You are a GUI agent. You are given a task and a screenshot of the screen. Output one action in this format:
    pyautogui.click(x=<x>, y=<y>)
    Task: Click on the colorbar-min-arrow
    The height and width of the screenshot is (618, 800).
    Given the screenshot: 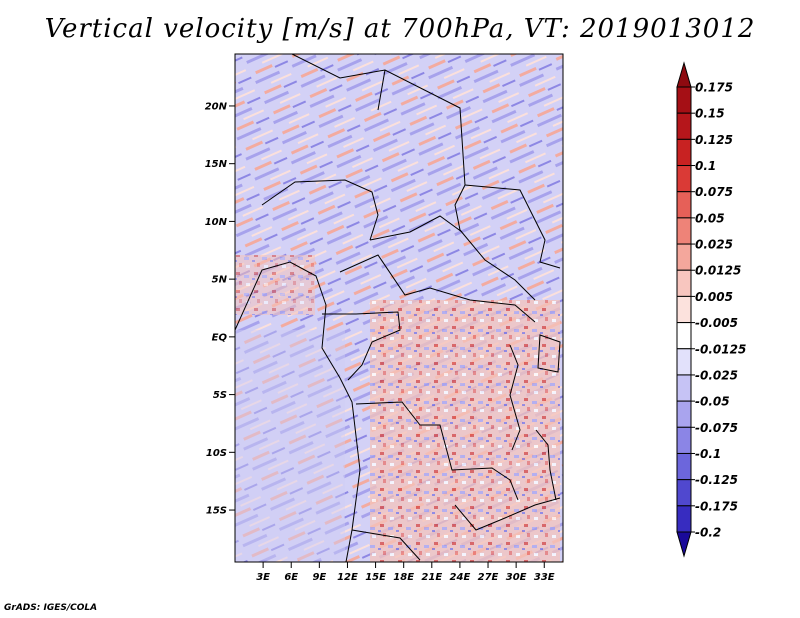 What is the action you would take?
    pyautogui.click(x=684, y=544)
    